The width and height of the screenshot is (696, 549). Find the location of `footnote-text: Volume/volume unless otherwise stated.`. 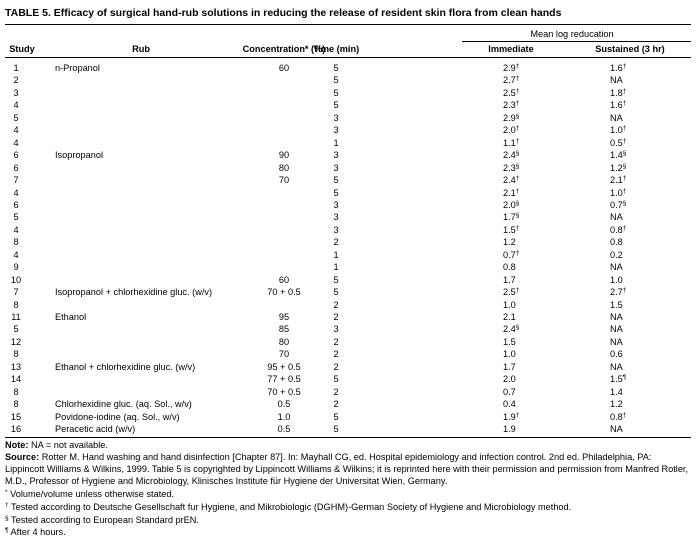

footnote-text: Volume/volume unless otherwise stated. is located at coordinates (92, 494).